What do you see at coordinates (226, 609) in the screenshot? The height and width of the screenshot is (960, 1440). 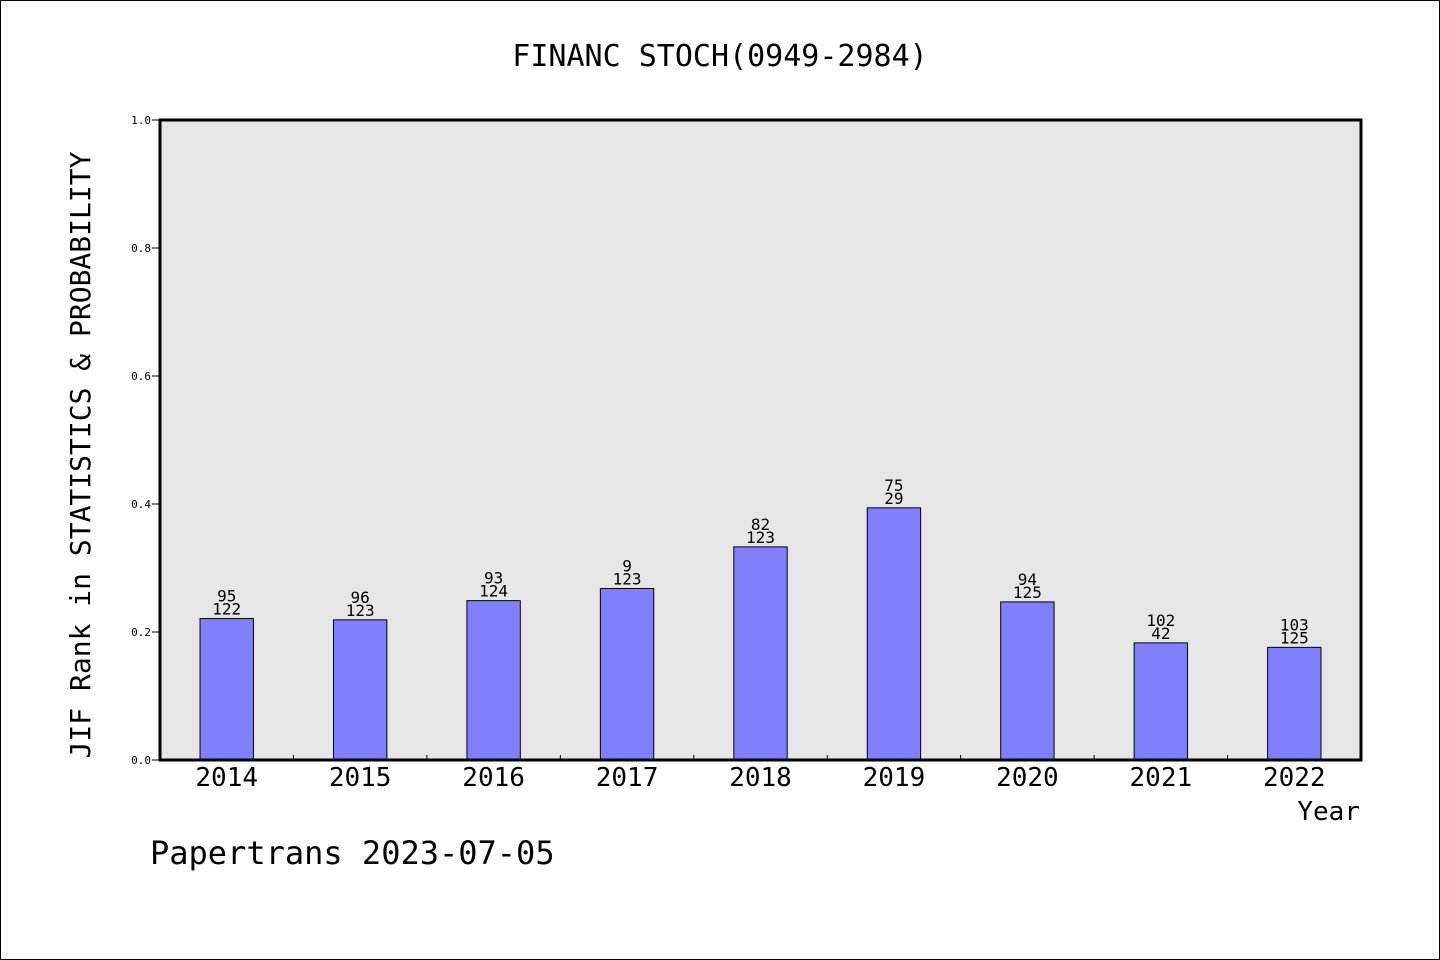 I see `bar-label-bottom: 122` at bounding box center [226, 609].